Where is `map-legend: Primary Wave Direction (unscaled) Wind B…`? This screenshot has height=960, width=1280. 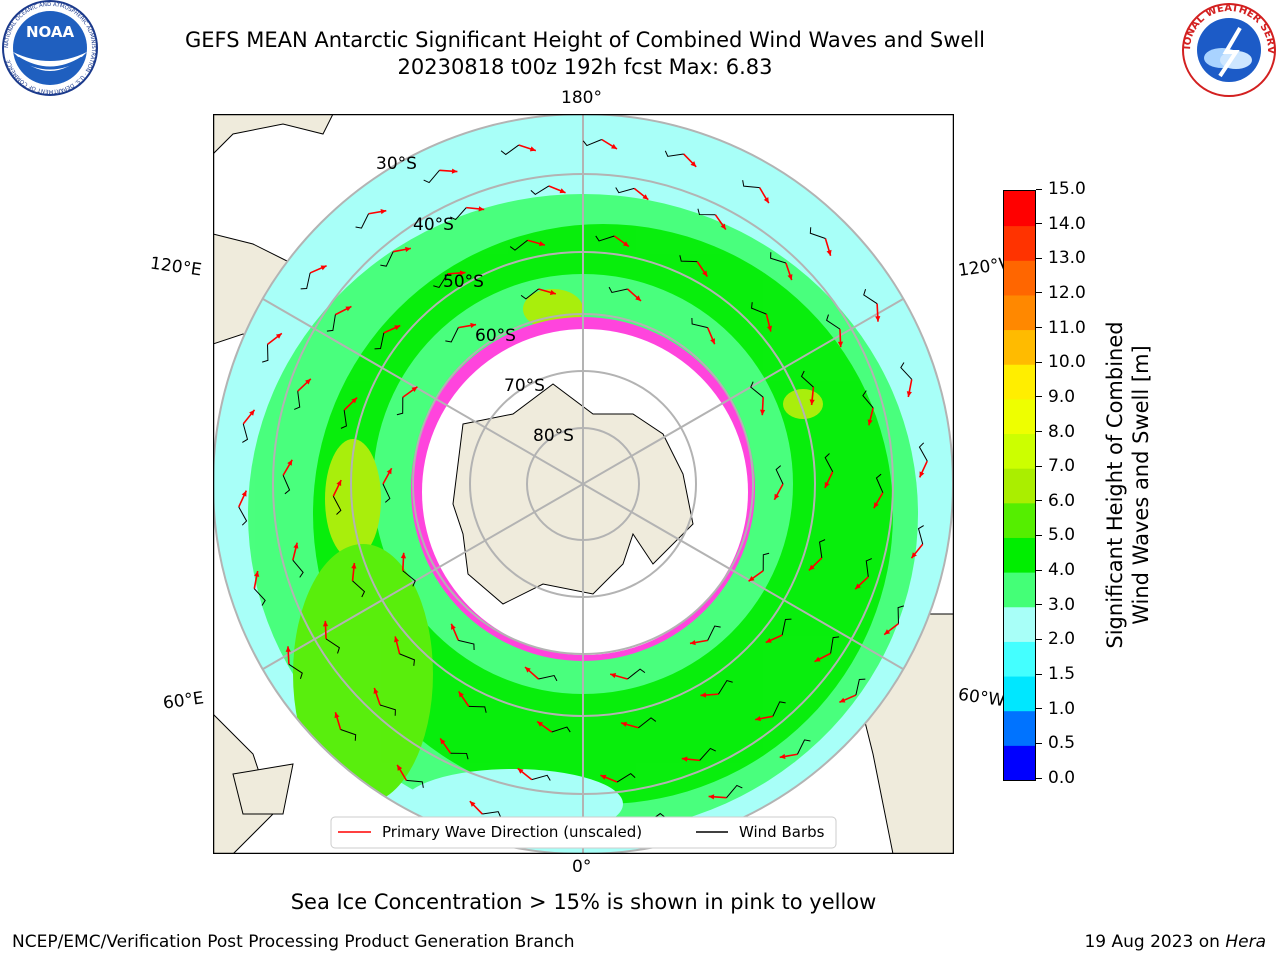
map-legend: Primary Wave Direction (unscaled) Wind B… is located at coordinates (583, 832).